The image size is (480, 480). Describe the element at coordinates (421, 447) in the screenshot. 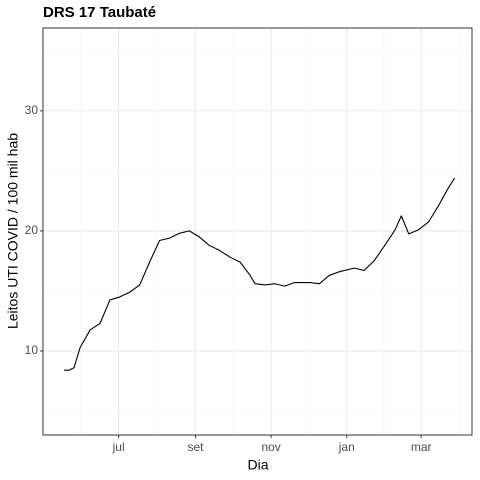

I see `x-tick-label: mar` at that location.